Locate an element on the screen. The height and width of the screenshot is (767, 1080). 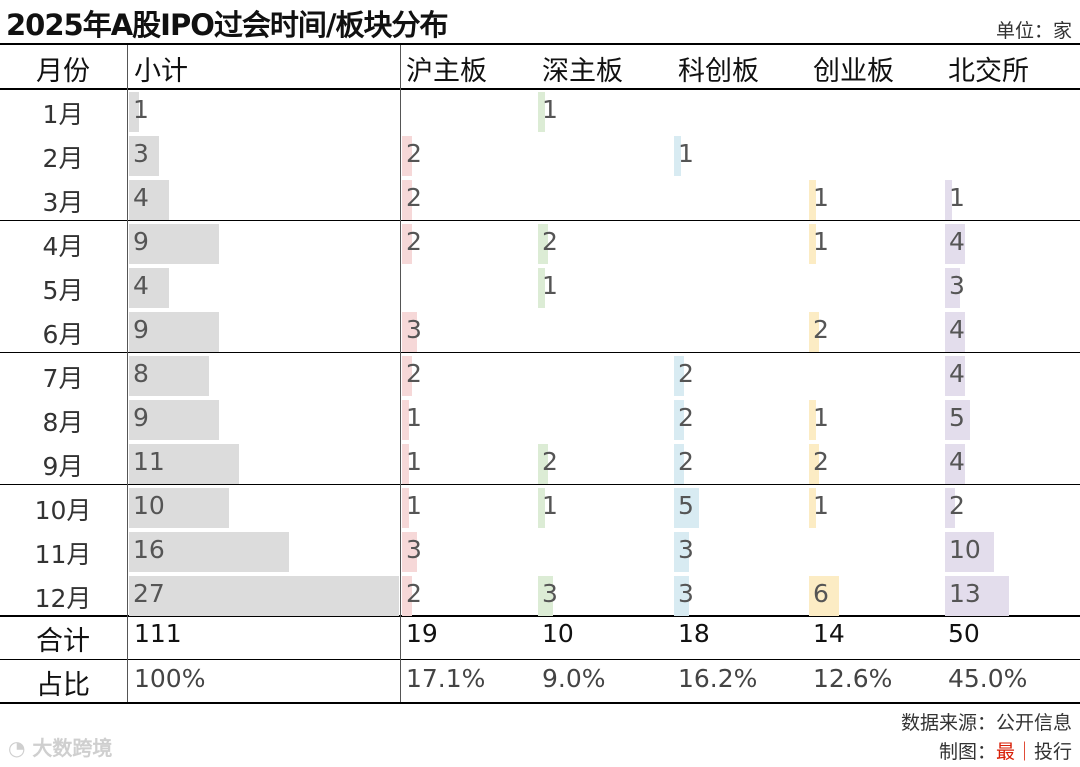
source-note: 数据来源：公开信息 is located at coordinates (986, 723).